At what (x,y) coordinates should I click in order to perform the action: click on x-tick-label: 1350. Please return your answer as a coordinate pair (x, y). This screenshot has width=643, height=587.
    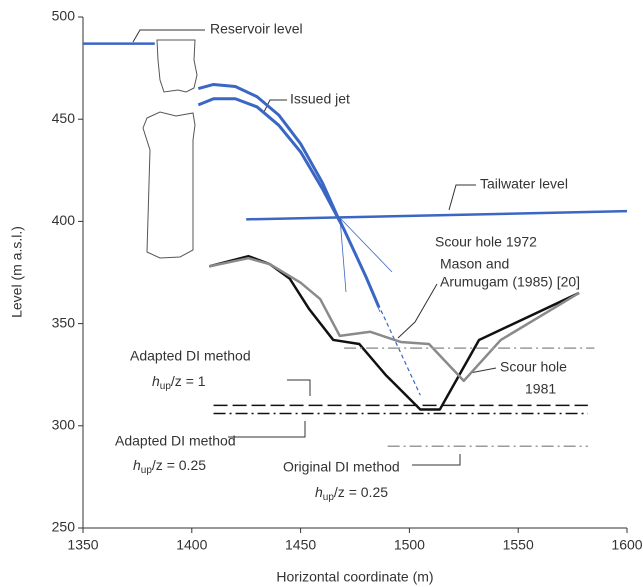
    Looking at the image, I should click on (82, 545).